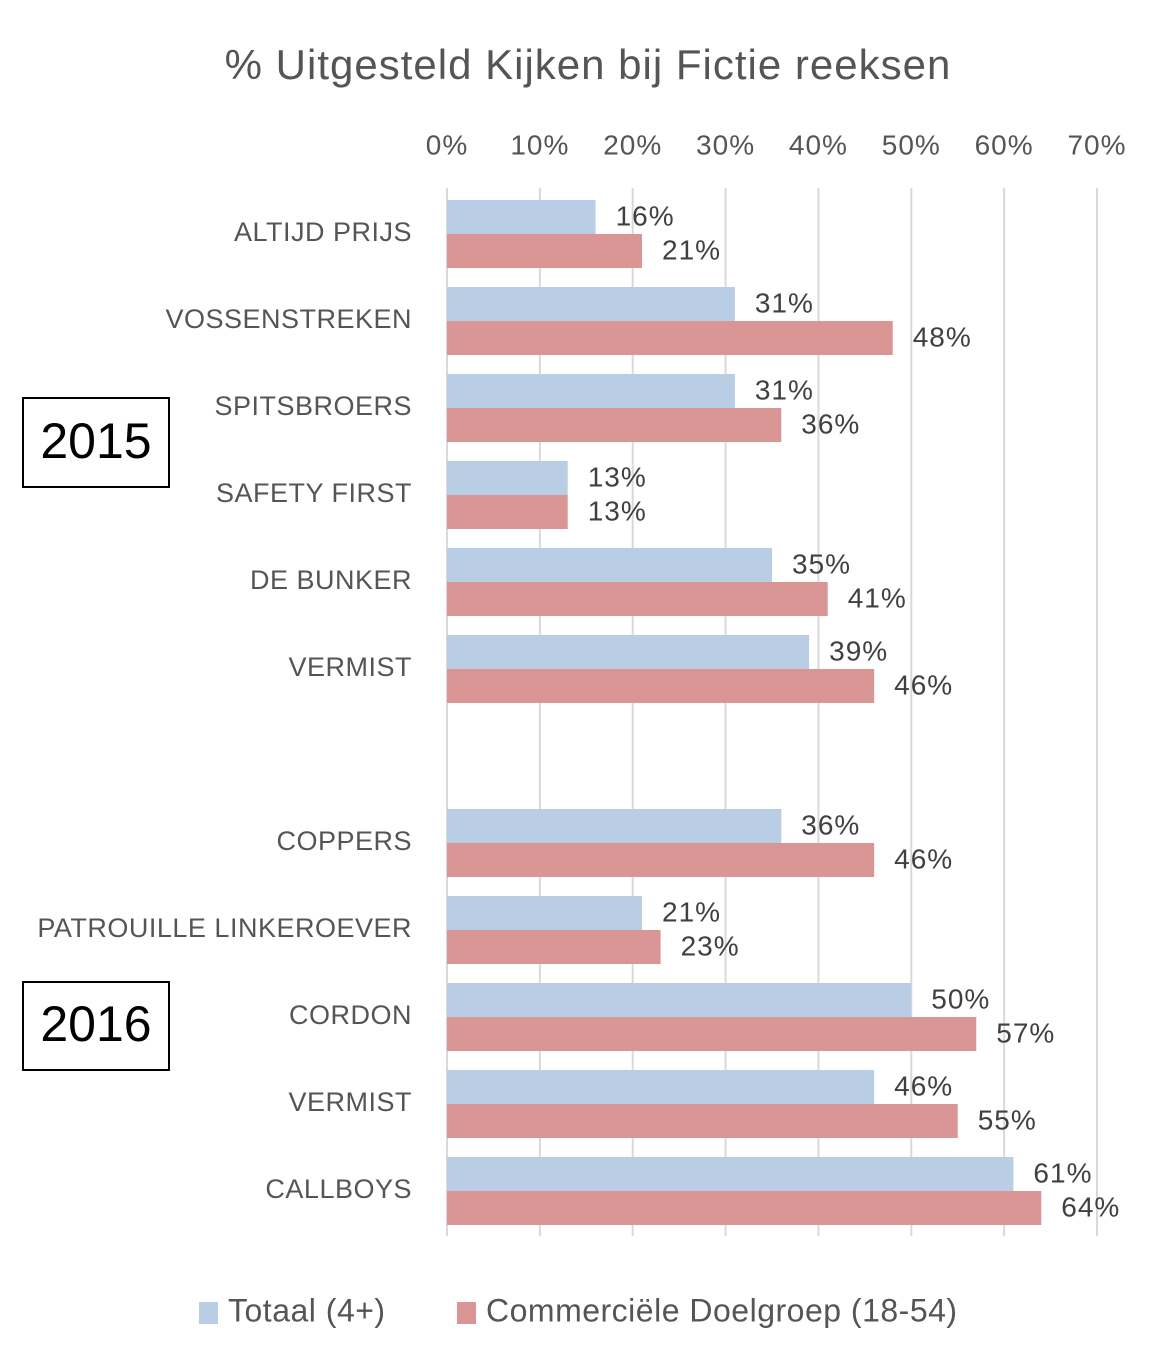 The width and height of the screenshot is (1165, 1366). Describe the element at coordinates (344, 841) in the screenshot. I see `y-tick-label: COPPERS` at that location.